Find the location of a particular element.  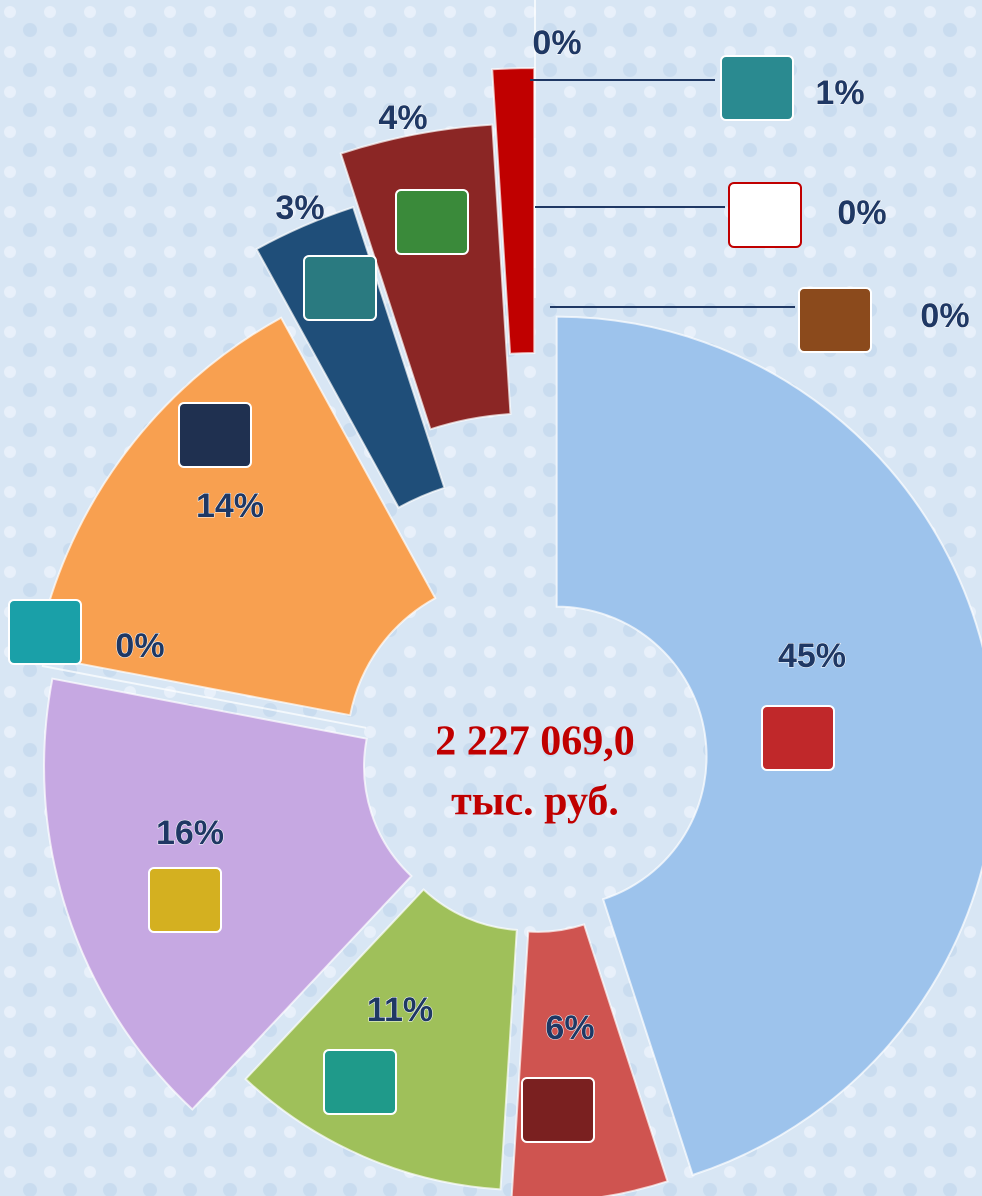

data-label: 1% is located at coordinates (839, 93).